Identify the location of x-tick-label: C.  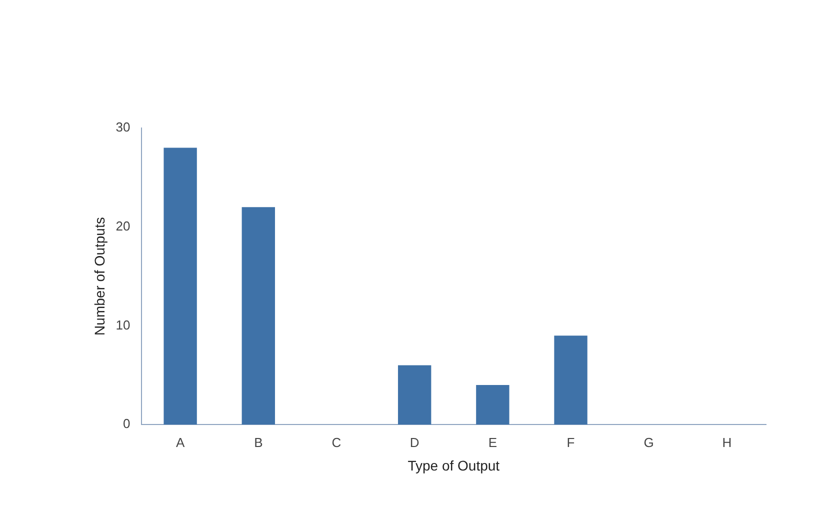
(337, 442).